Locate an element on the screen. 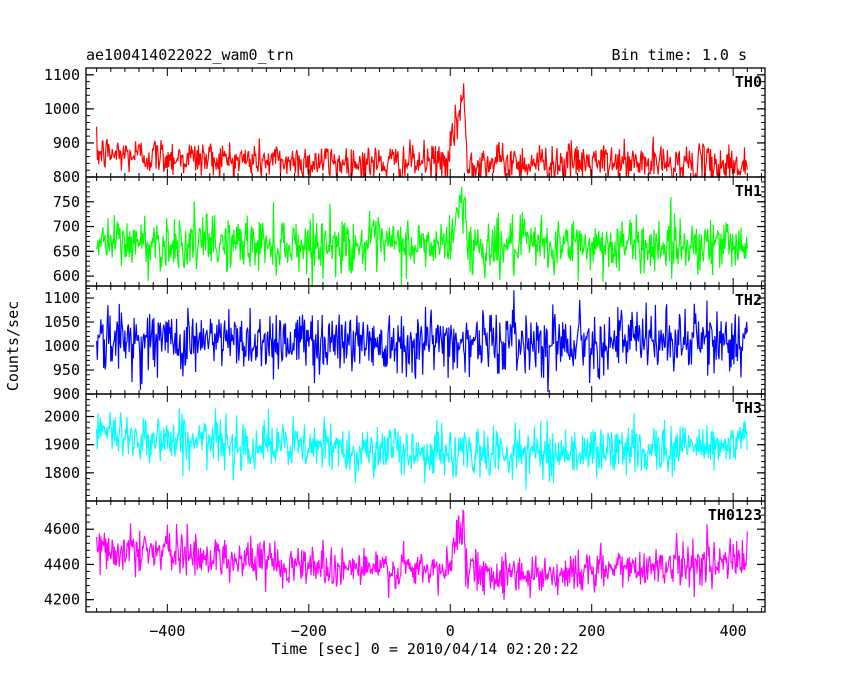 Image resolution: width=850 pixels, height=680 pixels. panel-th2: 900 950 1000 1050 1100 TH2 is located at coordinates (405, 344).